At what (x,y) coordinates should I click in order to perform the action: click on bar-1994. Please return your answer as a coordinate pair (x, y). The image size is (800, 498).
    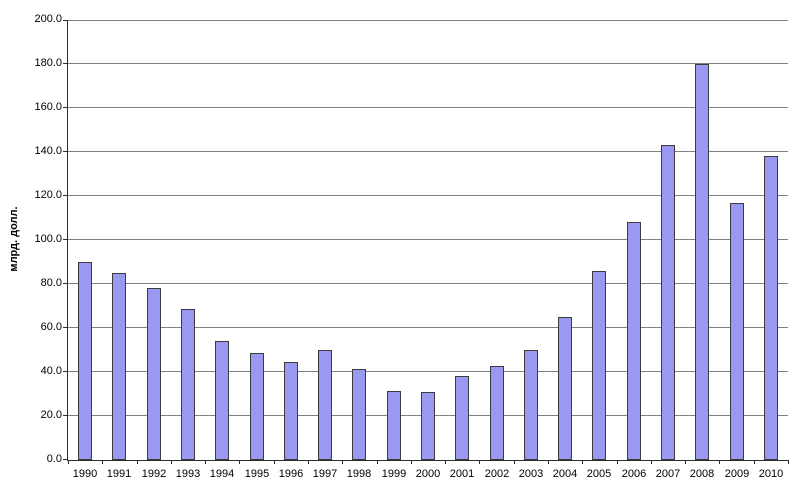
    Looking at the image, I should click on (222, 400).